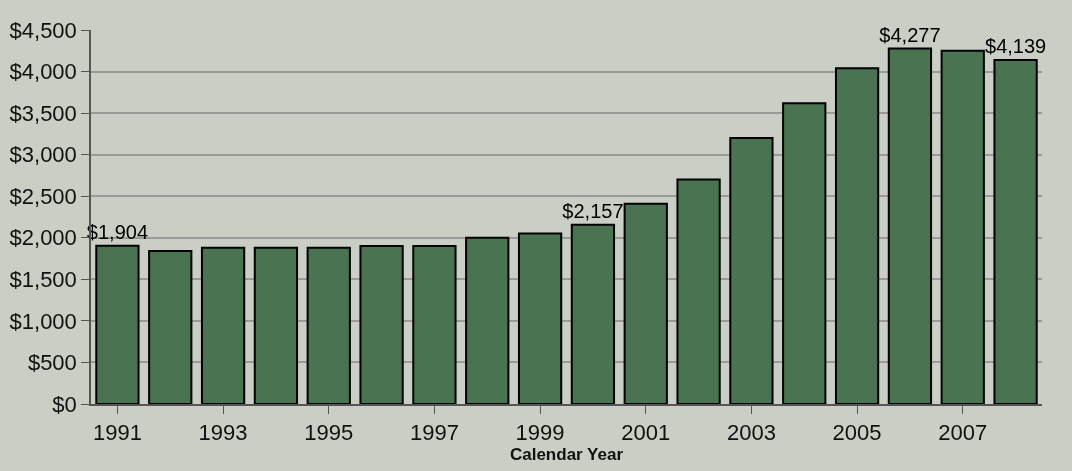 The height and width of the screenshot is (471, 1072). I want to click on x-tick-label: 2003, so click(751, 433).